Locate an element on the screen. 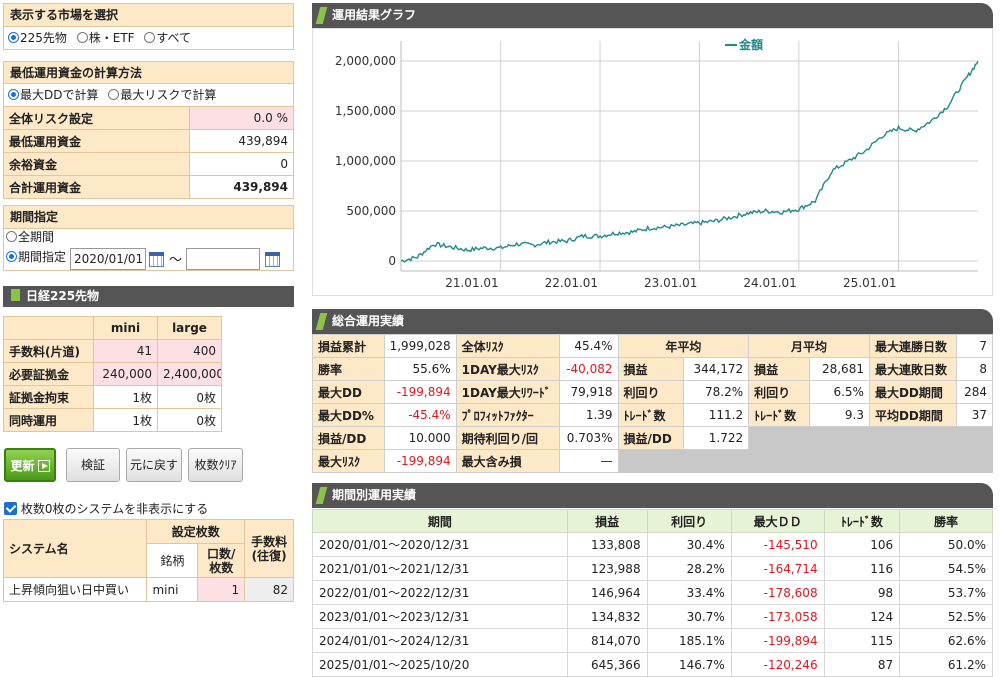 The height and width of the screenshot is (677, 1000). summary-label: 損益 is located at coordinates (650, 369).